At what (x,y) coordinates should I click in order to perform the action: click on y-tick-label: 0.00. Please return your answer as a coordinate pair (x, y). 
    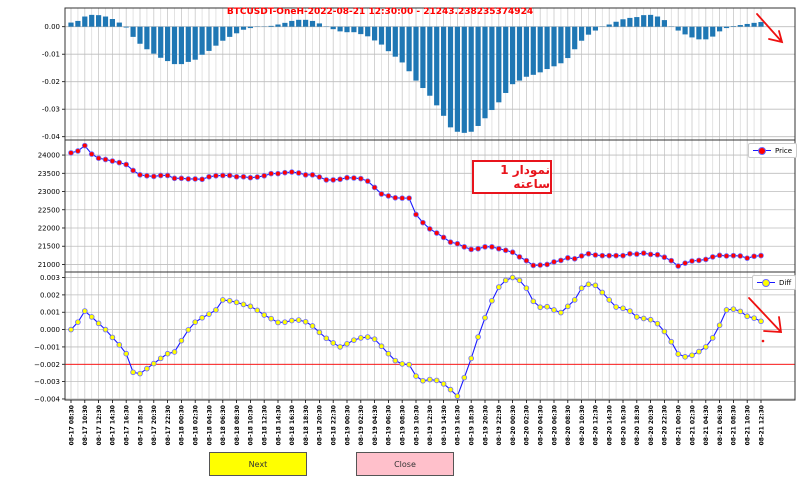
    Looking at the image, I should click on (52, 27).